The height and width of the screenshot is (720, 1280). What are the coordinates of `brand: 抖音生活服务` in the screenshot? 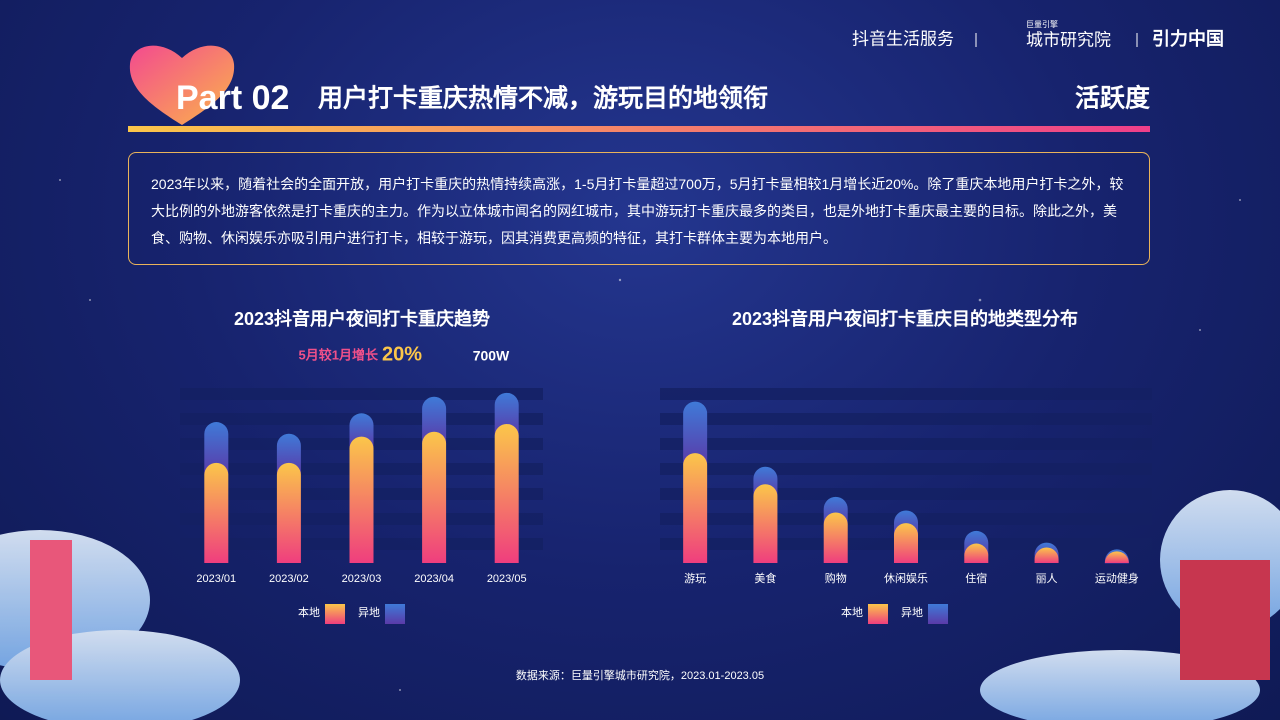 It's located at (903, 38).